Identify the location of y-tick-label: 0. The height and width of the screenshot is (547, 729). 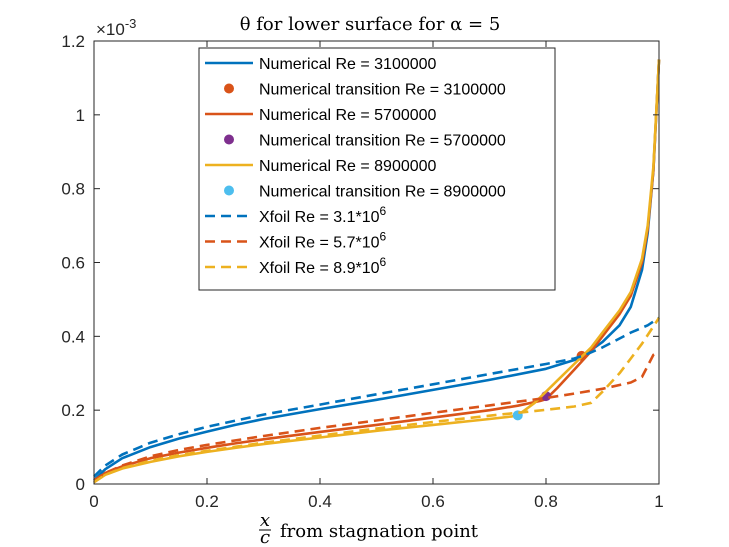
(80, 484).